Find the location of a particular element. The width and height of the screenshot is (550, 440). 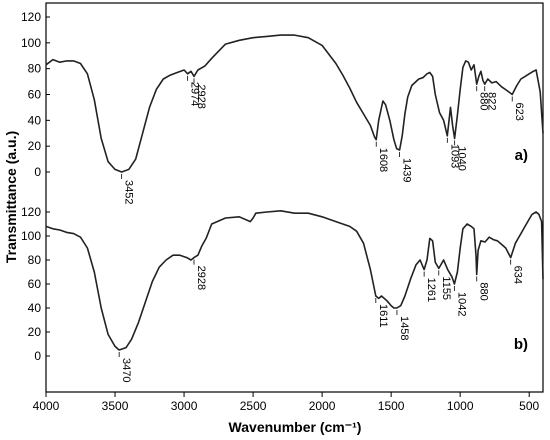

peak-label: 1042 is located at coordinates (461, 304).